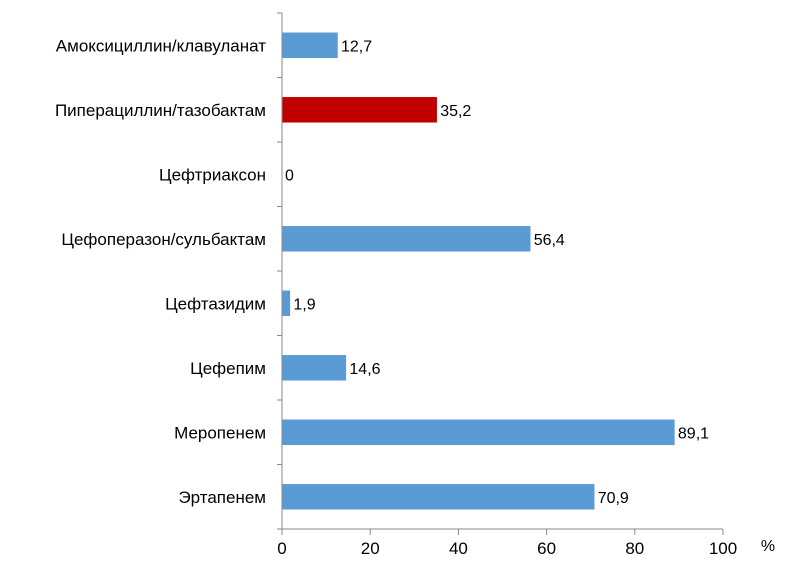 The image size is (800, 588). Describe the element at coordinates (546, 548) in the screenshot. I see `x-tick-label: 60` at that location.